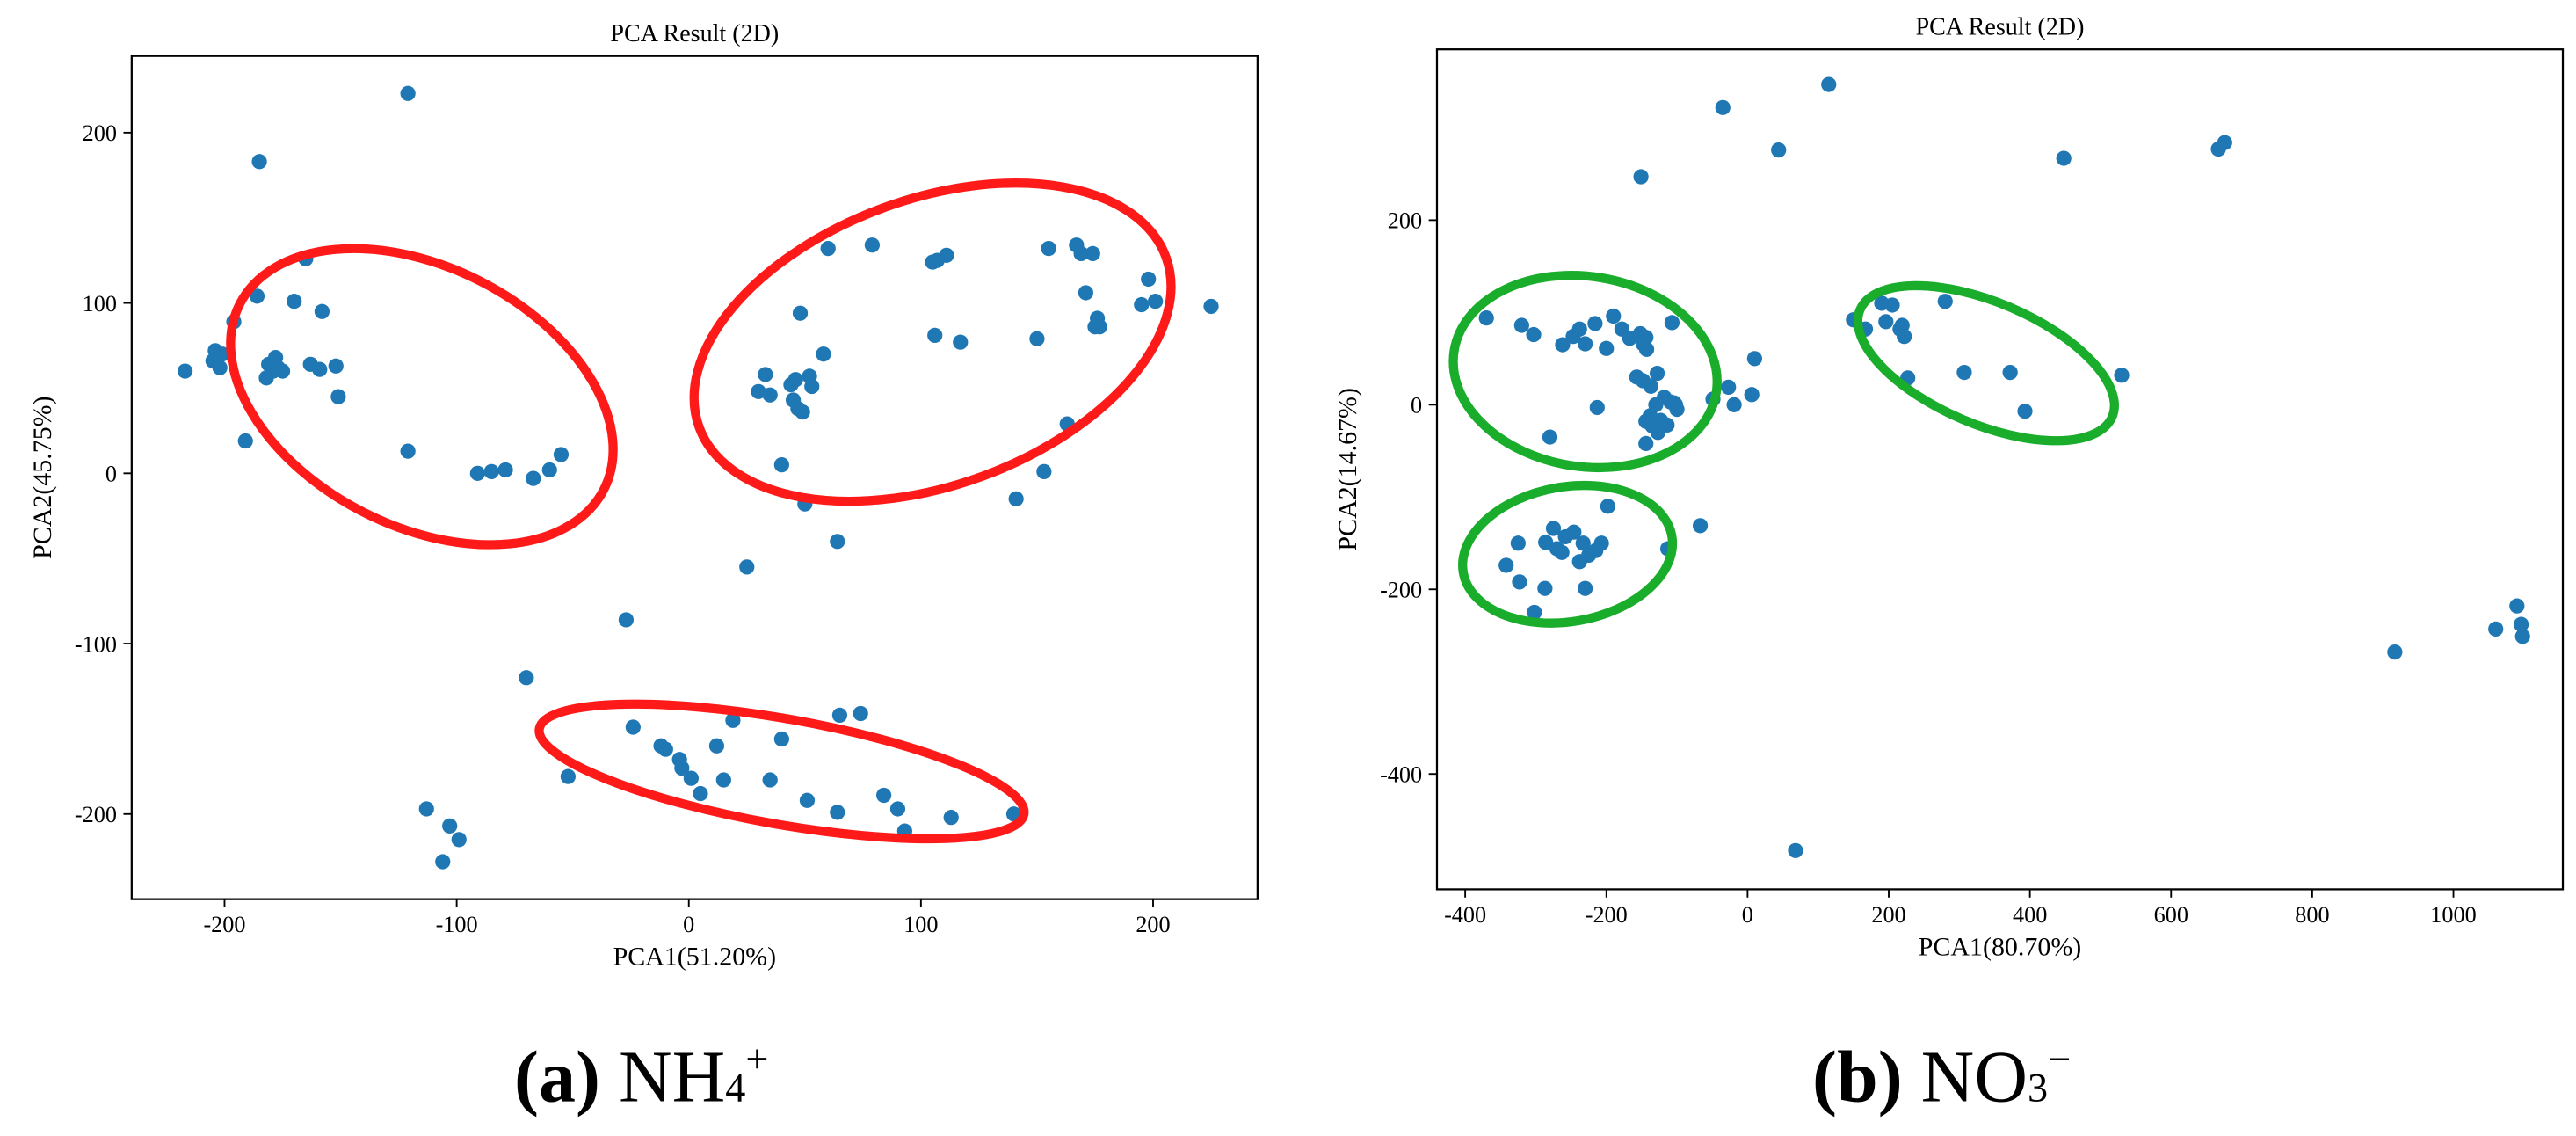 The image size is (2576, 1136). I want to click on y-tick-label: 100, so click(100, 304).